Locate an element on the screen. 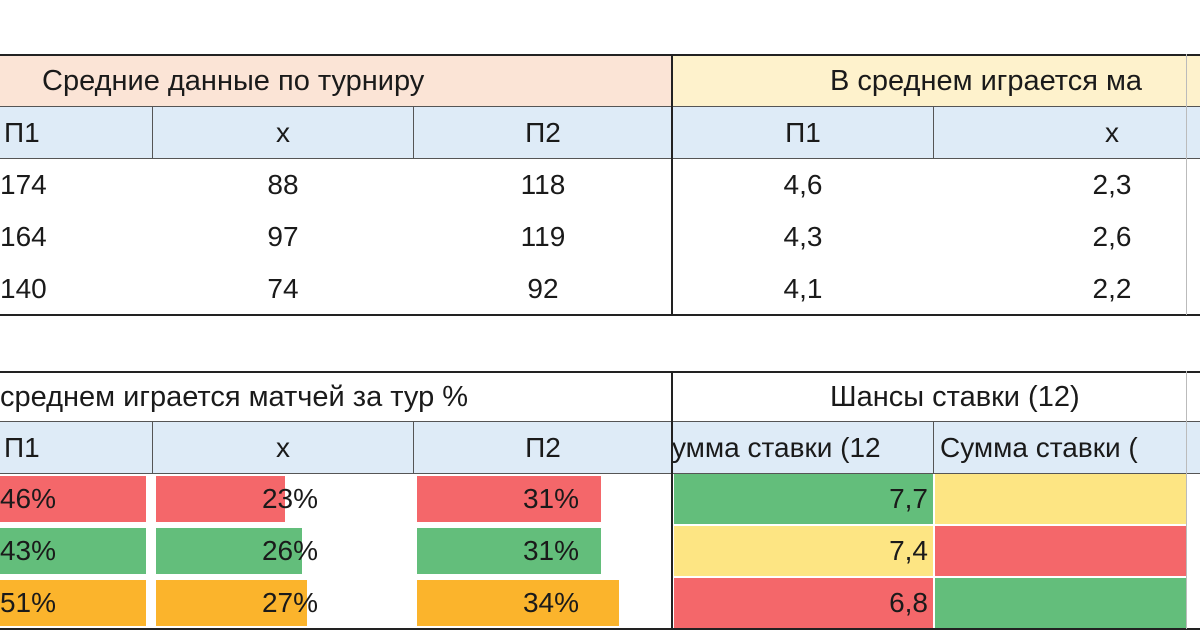  t3-header-x: х is located at coordinates (283, 448).